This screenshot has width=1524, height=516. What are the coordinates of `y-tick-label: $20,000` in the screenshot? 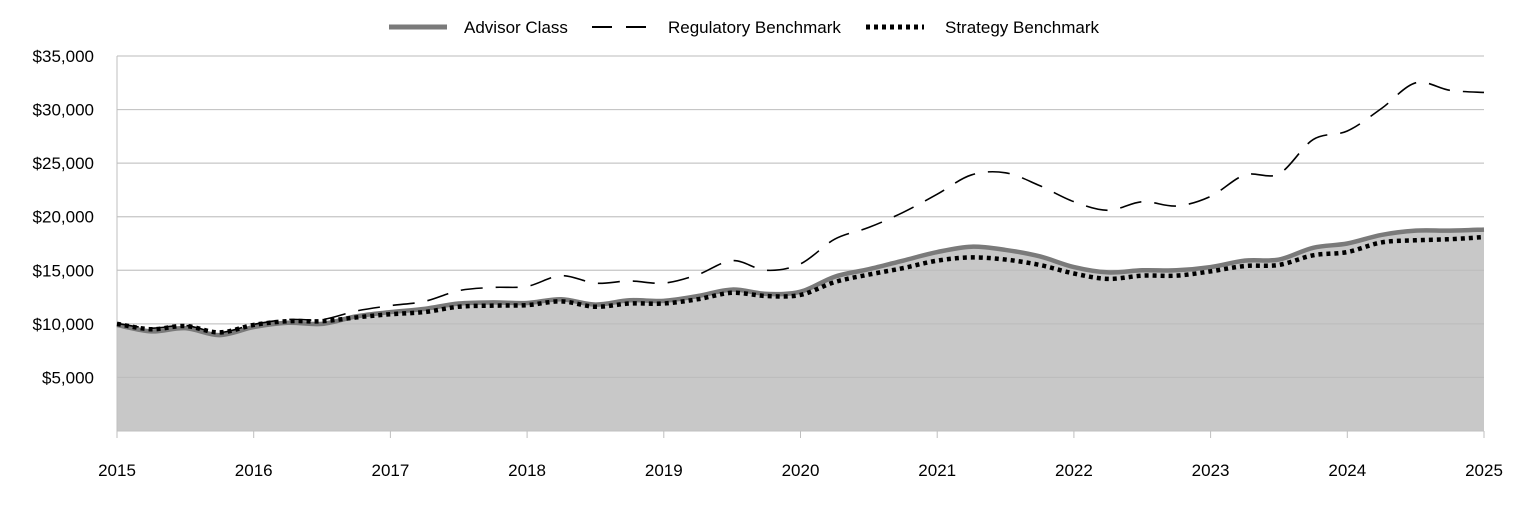 It's located at (63, 217).